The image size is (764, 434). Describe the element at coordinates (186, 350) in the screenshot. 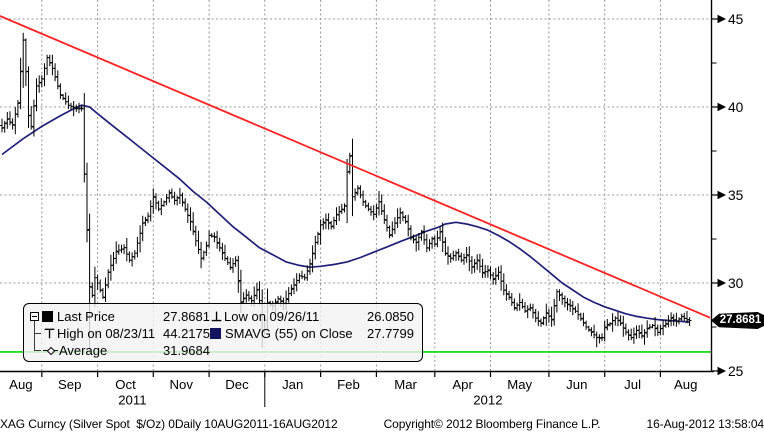

I see `legend-value-average: 31.9684` at that location.